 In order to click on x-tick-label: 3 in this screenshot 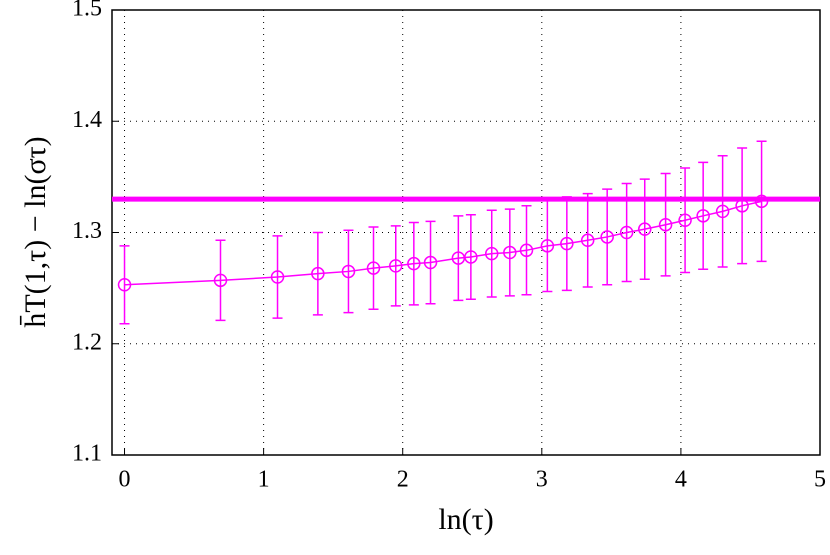, I will do `click(542, 480)`.